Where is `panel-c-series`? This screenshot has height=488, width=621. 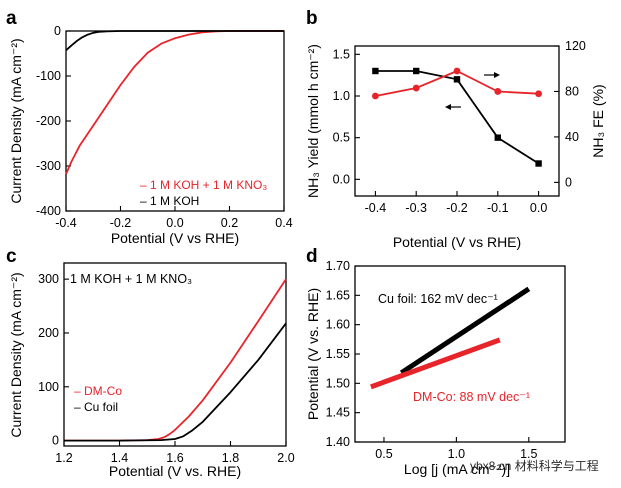
panel-c-series is located at coordinates (175, 360).